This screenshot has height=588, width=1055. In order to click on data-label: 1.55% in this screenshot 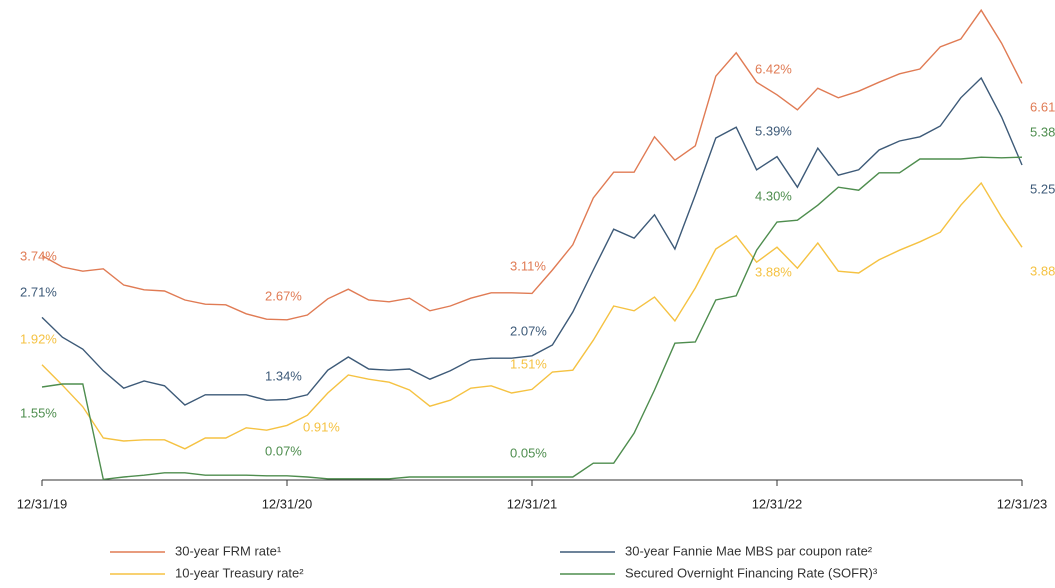, I will do `click(38, 412)`.